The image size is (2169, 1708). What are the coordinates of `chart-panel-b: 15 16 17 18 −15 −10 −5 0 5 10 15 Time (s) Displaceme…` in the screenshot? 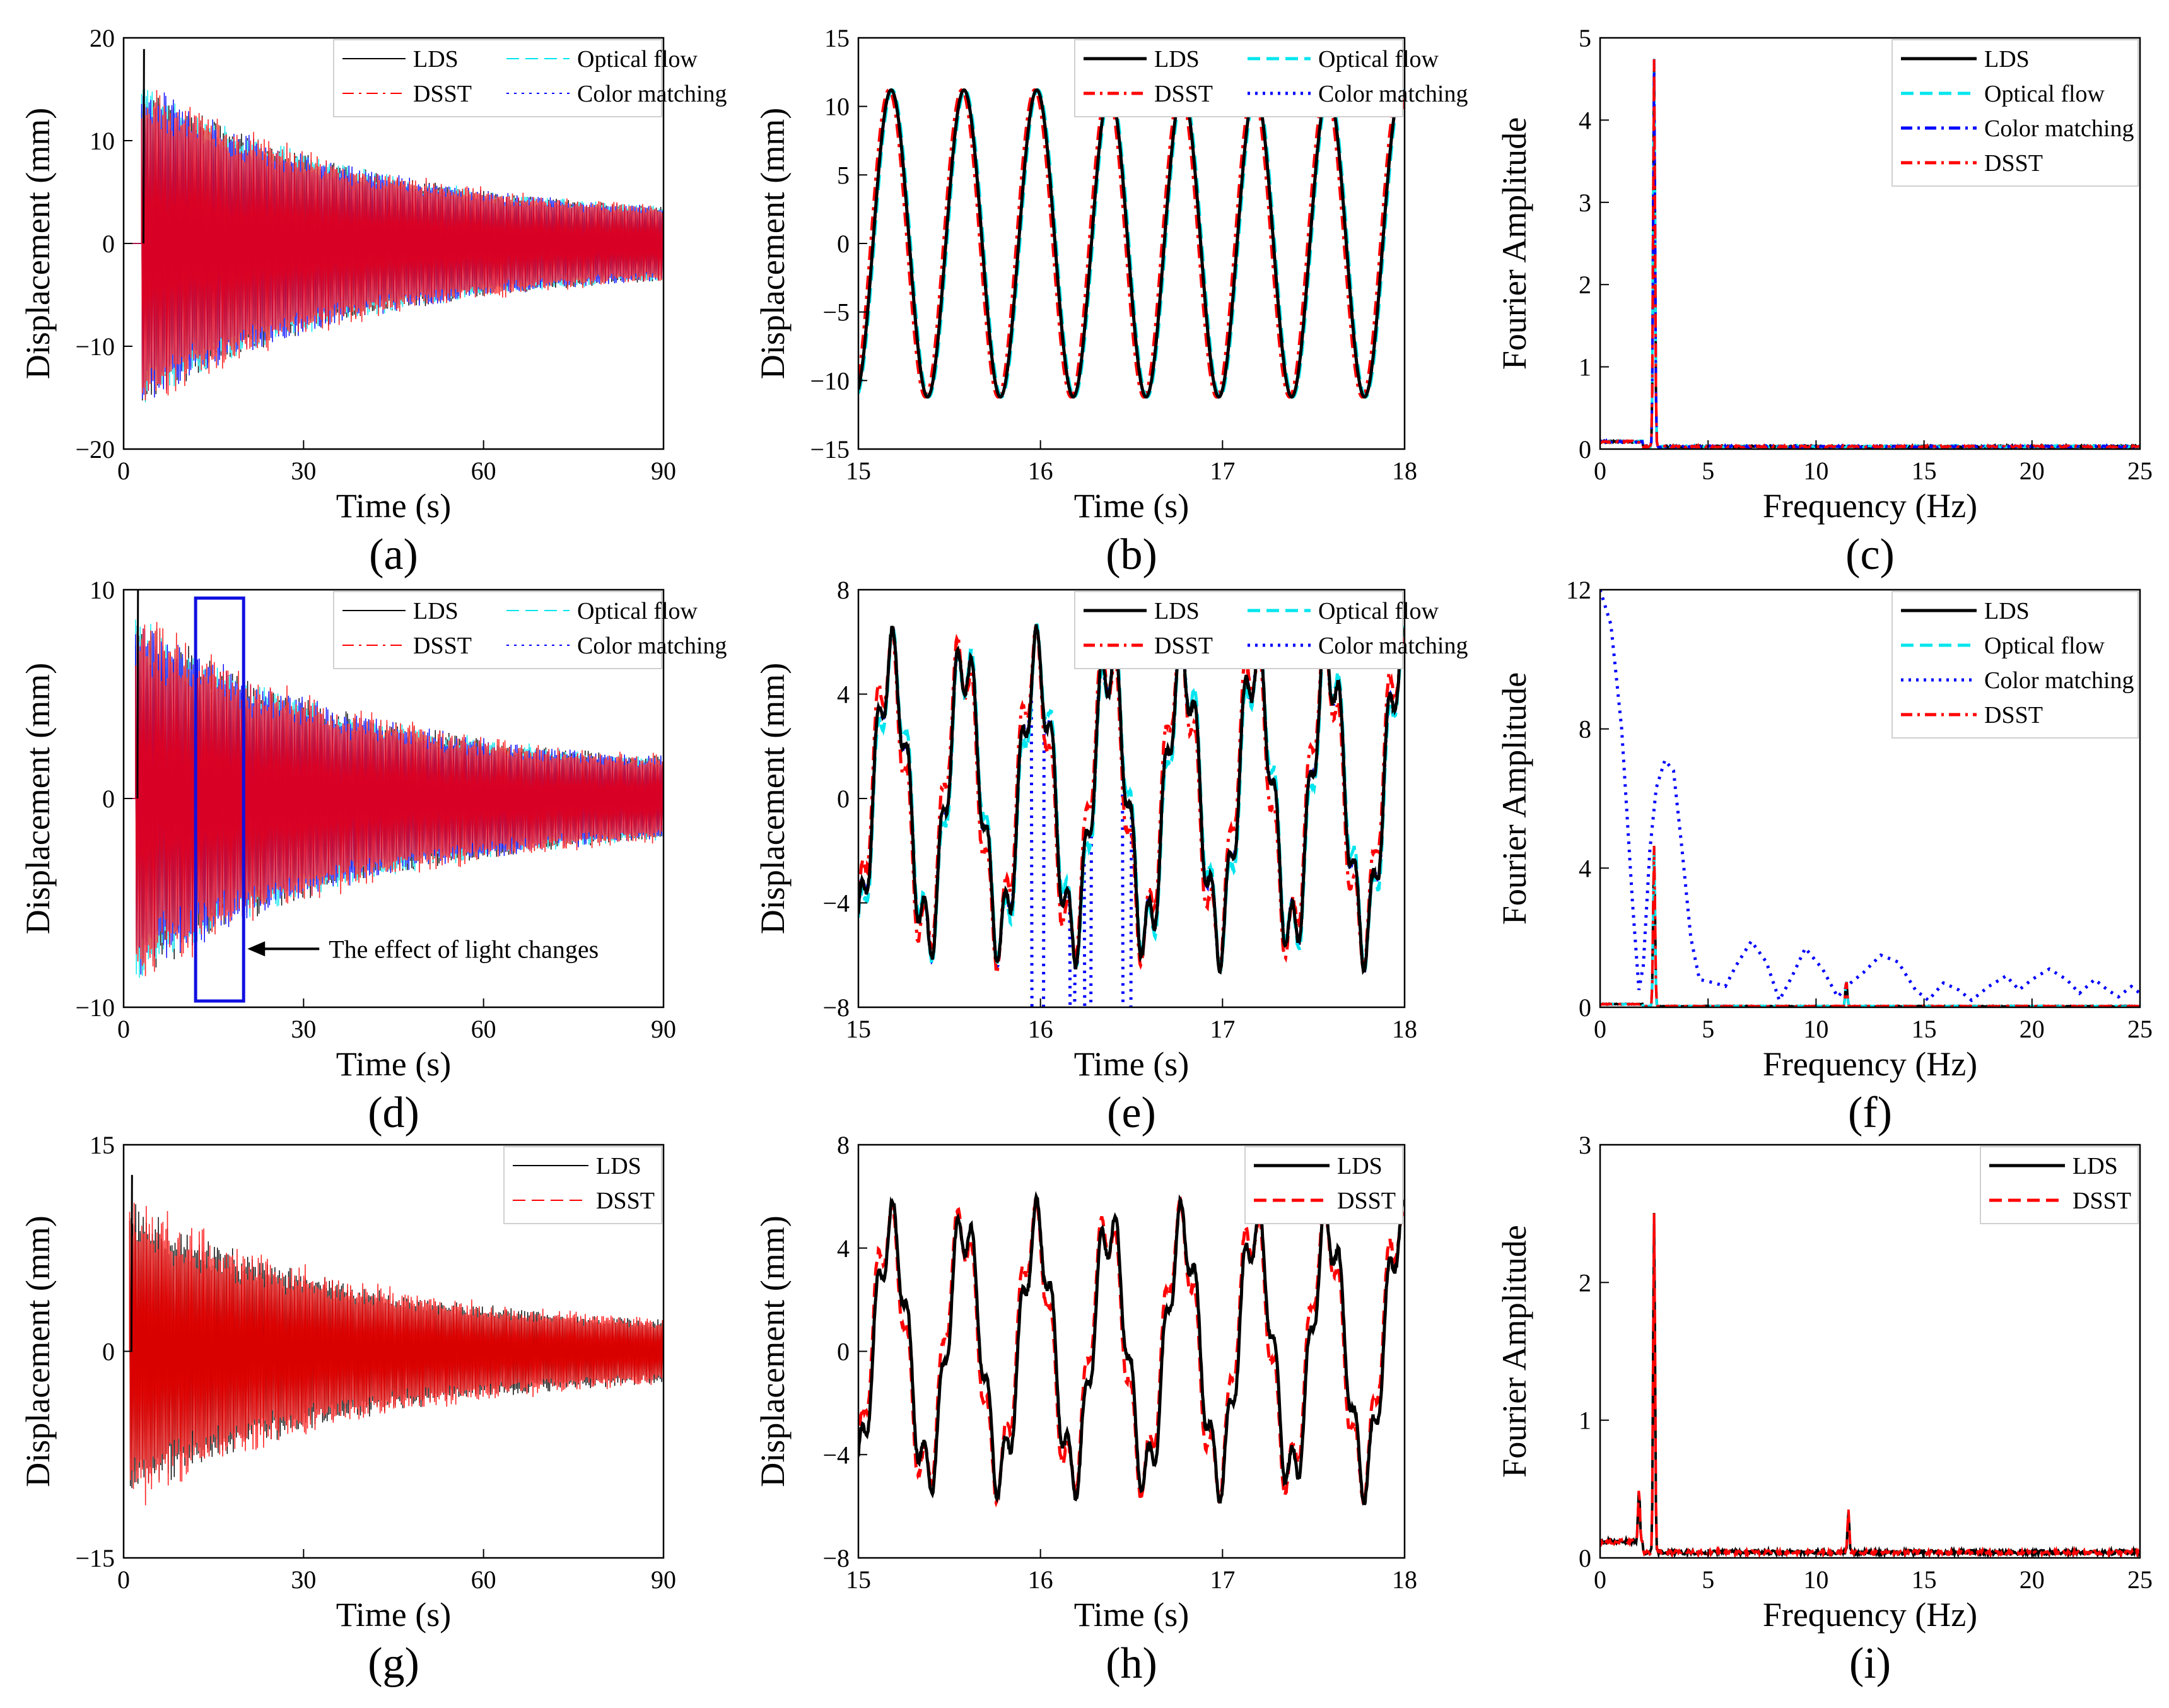 It's located at (1111, 301).